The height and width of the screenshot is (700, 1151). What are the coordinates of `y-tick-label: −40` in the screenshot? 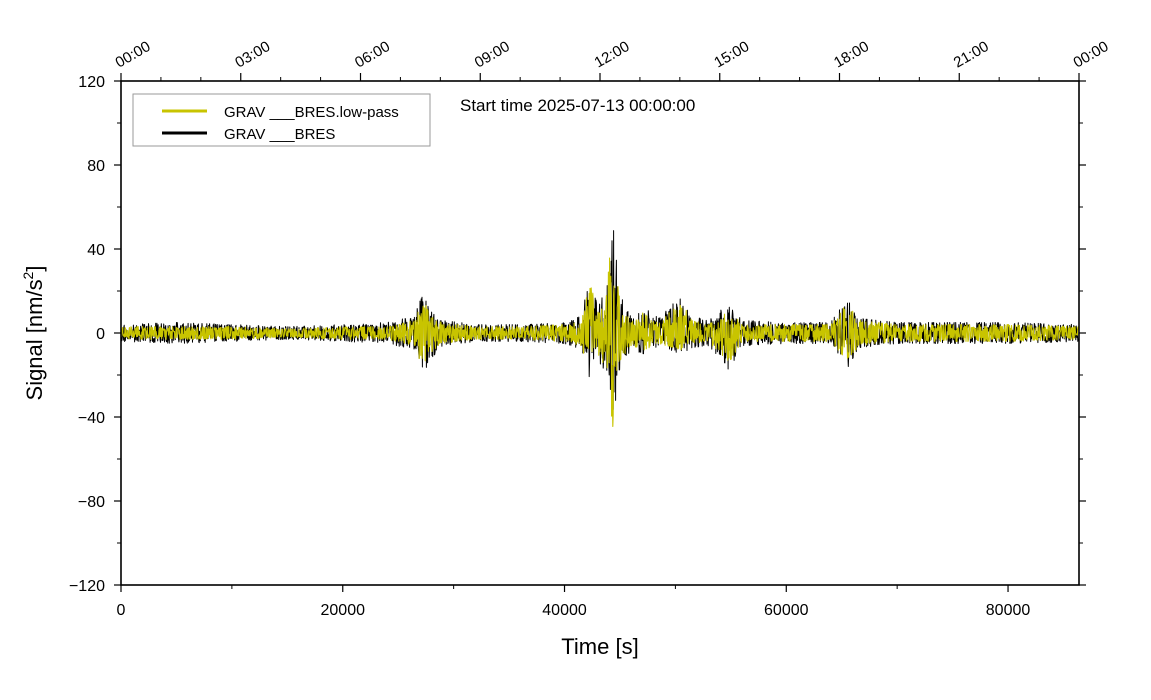 It's located at (91, 418).